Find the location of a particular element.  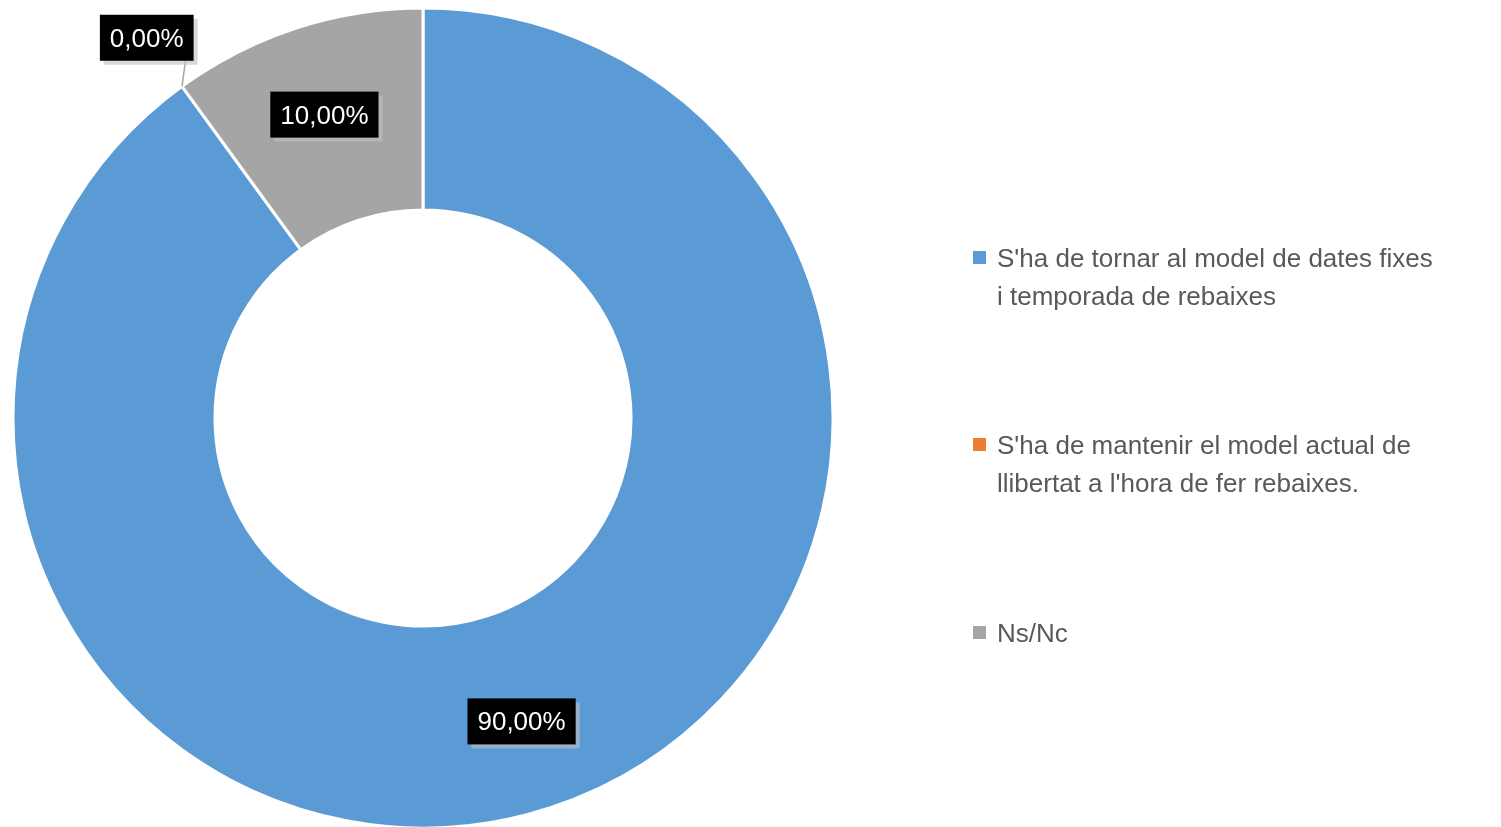

text: 0,00% is located at coordinates (146, 37).